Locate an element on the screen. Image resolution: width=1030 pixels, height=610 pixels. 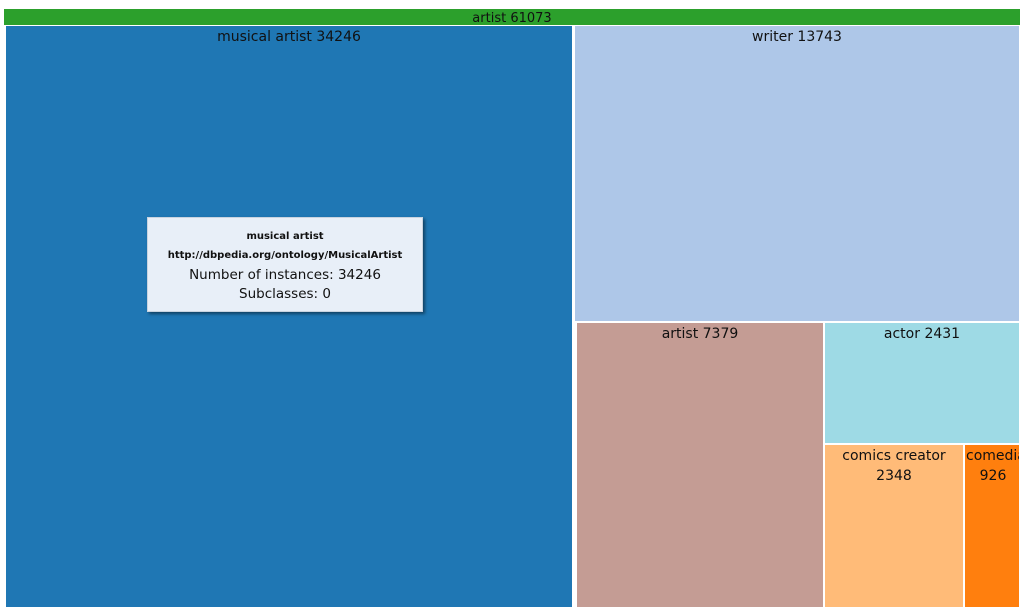
treemap-cell-comics-creator: comics creator 2348 is located at coordinates (894, 526).